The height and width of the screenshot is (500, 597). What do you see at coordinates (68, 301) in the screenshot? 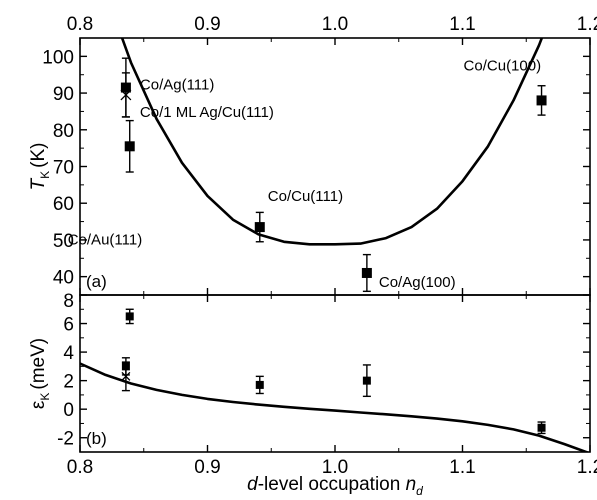
I see `y-tick-label: 8` at bounding box center [68, 301].